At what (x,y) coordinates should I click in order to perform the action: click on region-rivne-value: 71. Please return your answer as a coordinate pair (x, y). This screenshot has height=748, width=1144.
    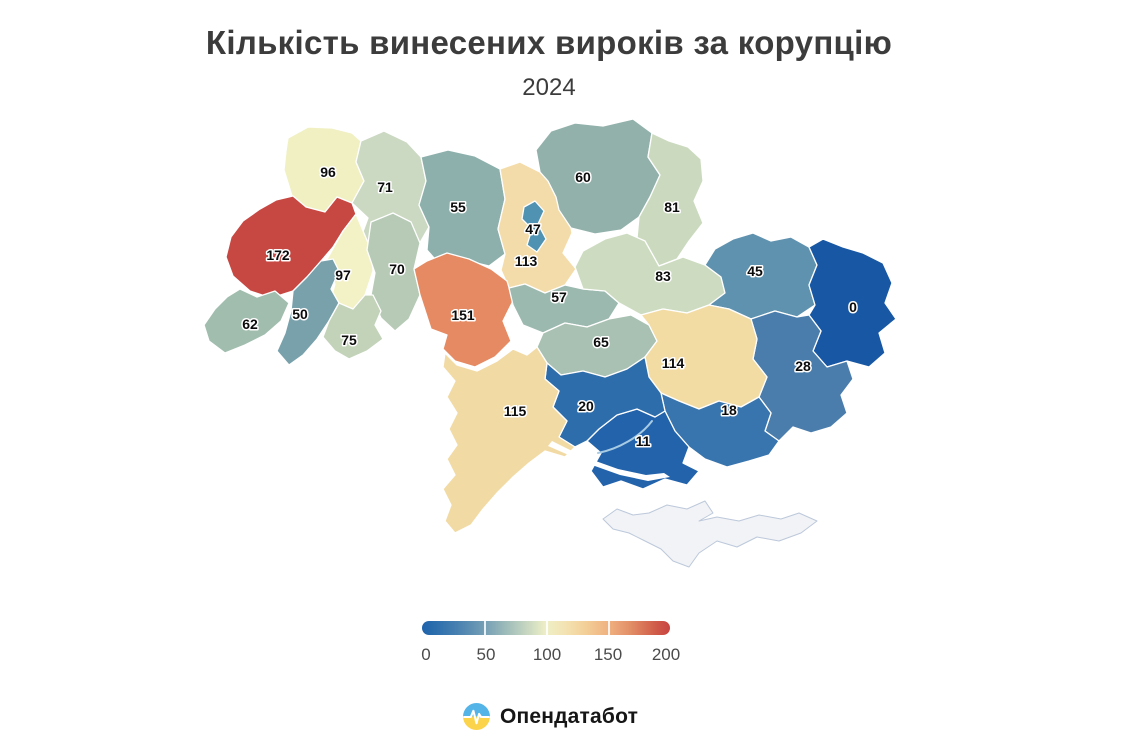
    Looking at the image, I should click on (385, 187).